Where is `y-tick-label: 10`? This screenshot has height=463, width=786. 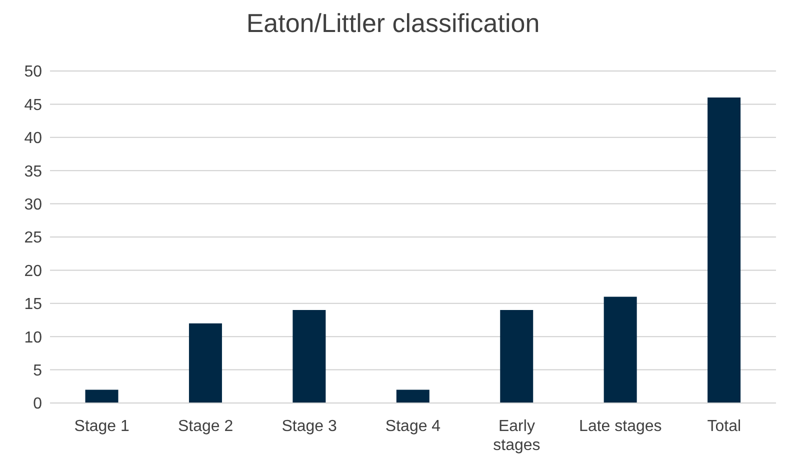 y-tick-label: 10 is located at coordinates (33, 337).